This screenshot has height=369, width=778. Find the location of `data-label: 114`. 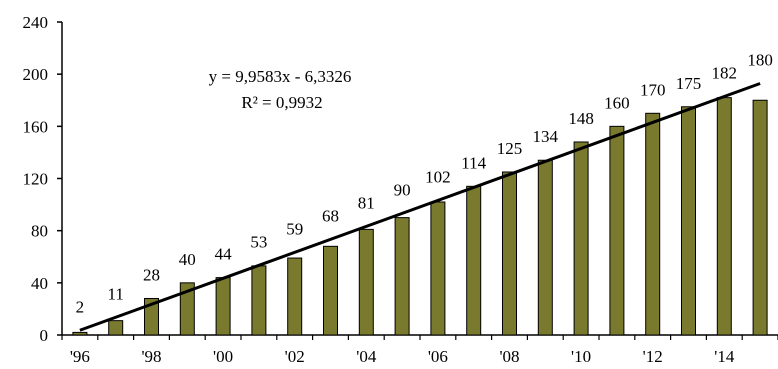

data-label: 114 is located at coordinates (473, 162).